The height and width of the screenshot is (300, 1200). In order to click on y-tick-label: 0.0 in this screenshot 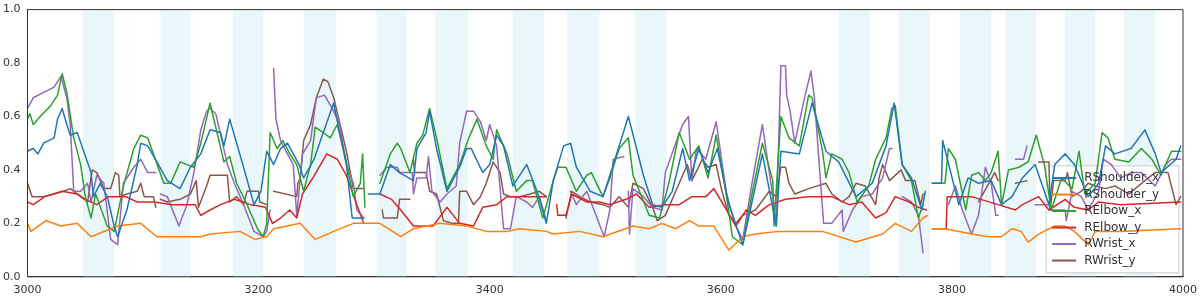, I will do `click(11, 276)`.